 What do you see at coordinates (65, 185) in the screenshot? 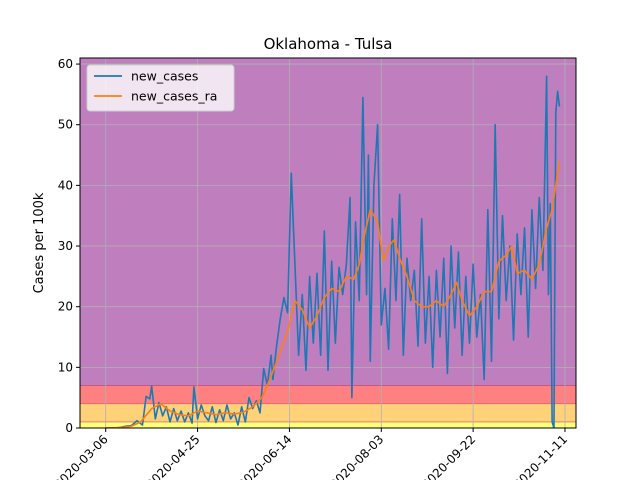
I see `y-tick-label-4: 40` at bounding box center [65, 185].